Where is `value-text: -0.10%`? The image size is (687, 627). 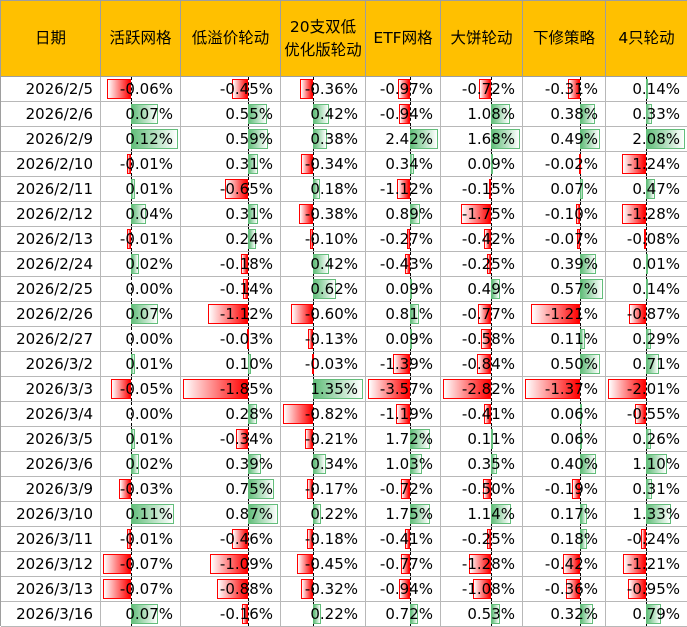 value-text: -0.10% is located at coordinates (571, 214).